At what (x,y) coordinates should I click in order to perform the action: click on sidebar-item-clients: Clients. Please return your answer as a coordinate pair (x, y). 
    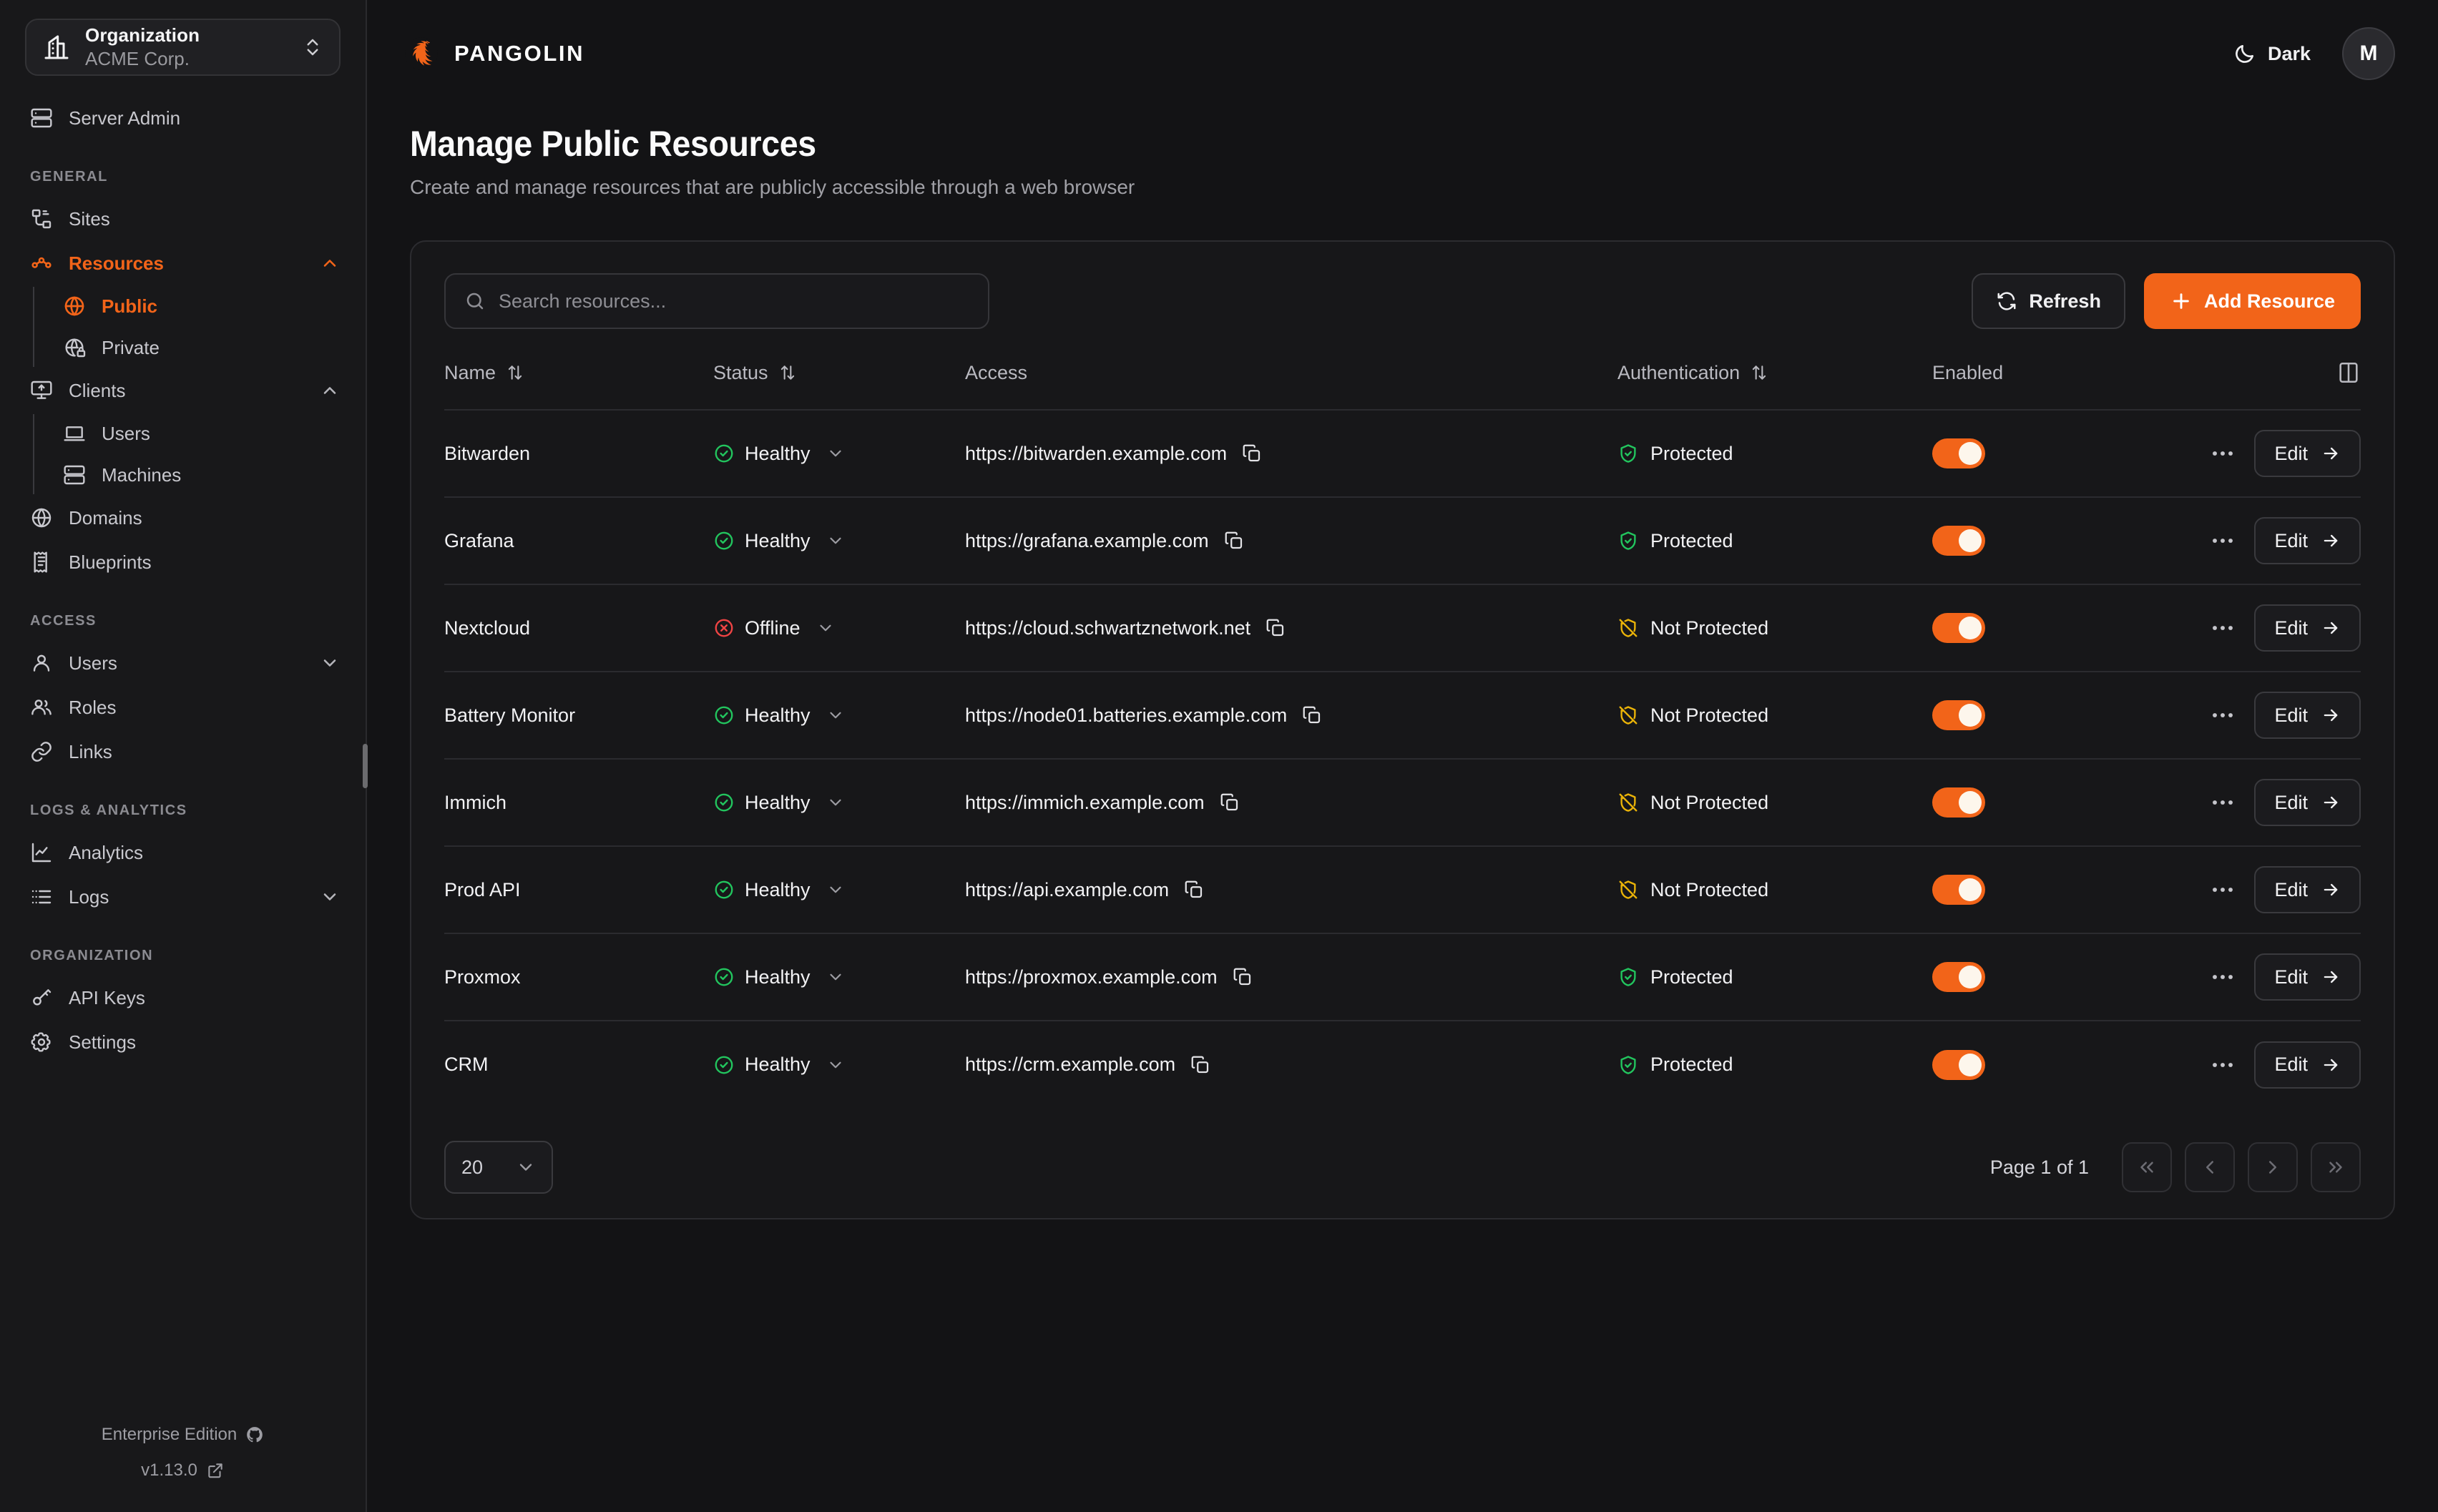
    Looking at the image, I should click on (183, 390).